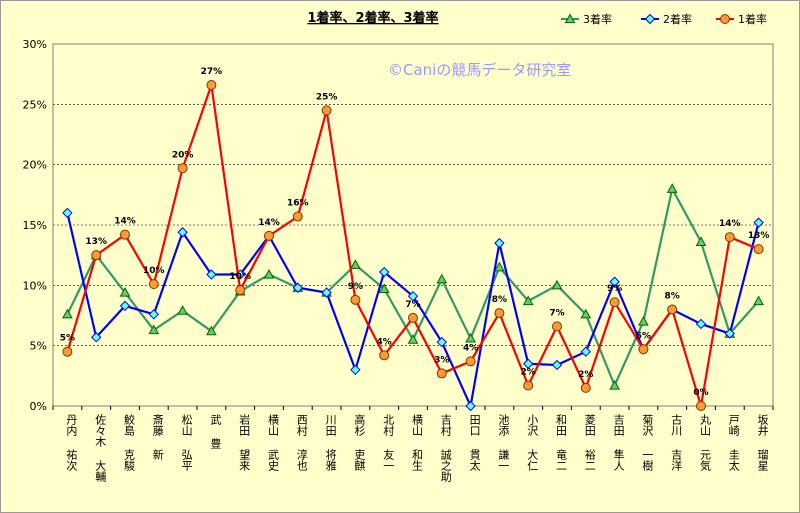 The image size is (800, 513). I want to click on data-label: 3%, so click(441, 360).